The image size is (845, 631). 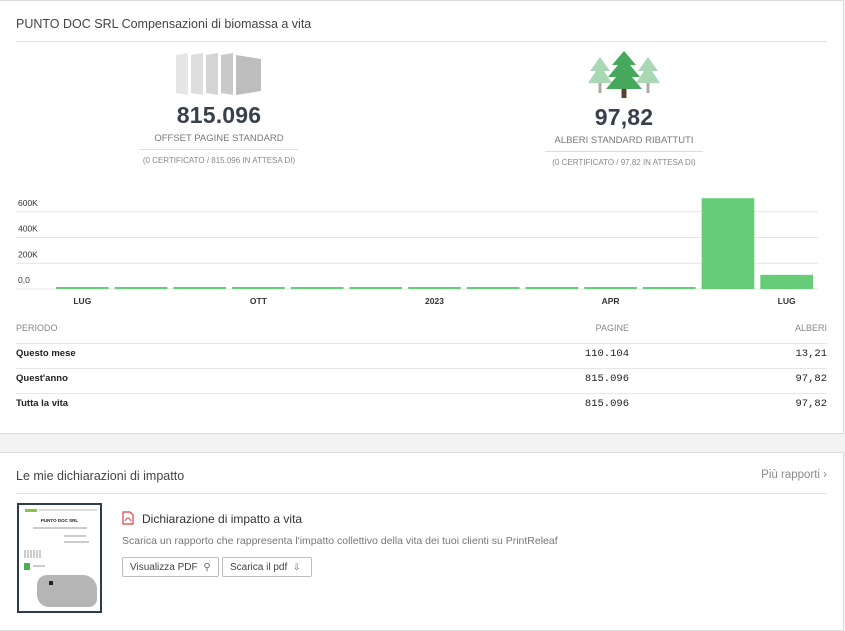 I want to click on download-file-icon: ⇩, so click(x=297, y=567).